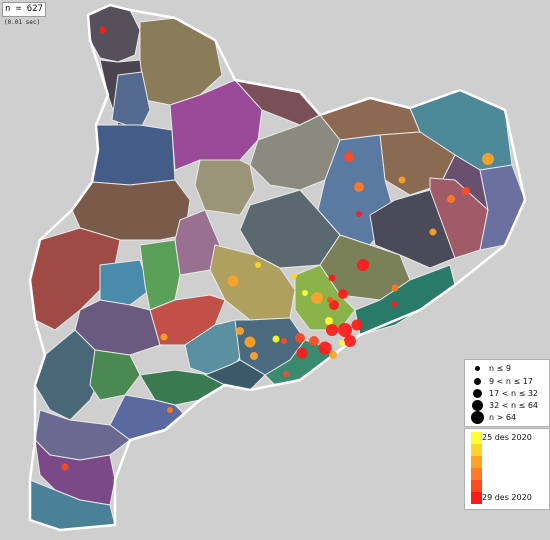  What do you see at coordinates (22, 22) in the screenshot?
I see `time-label: (0.01 sec)` at bounding box center [22, 22].